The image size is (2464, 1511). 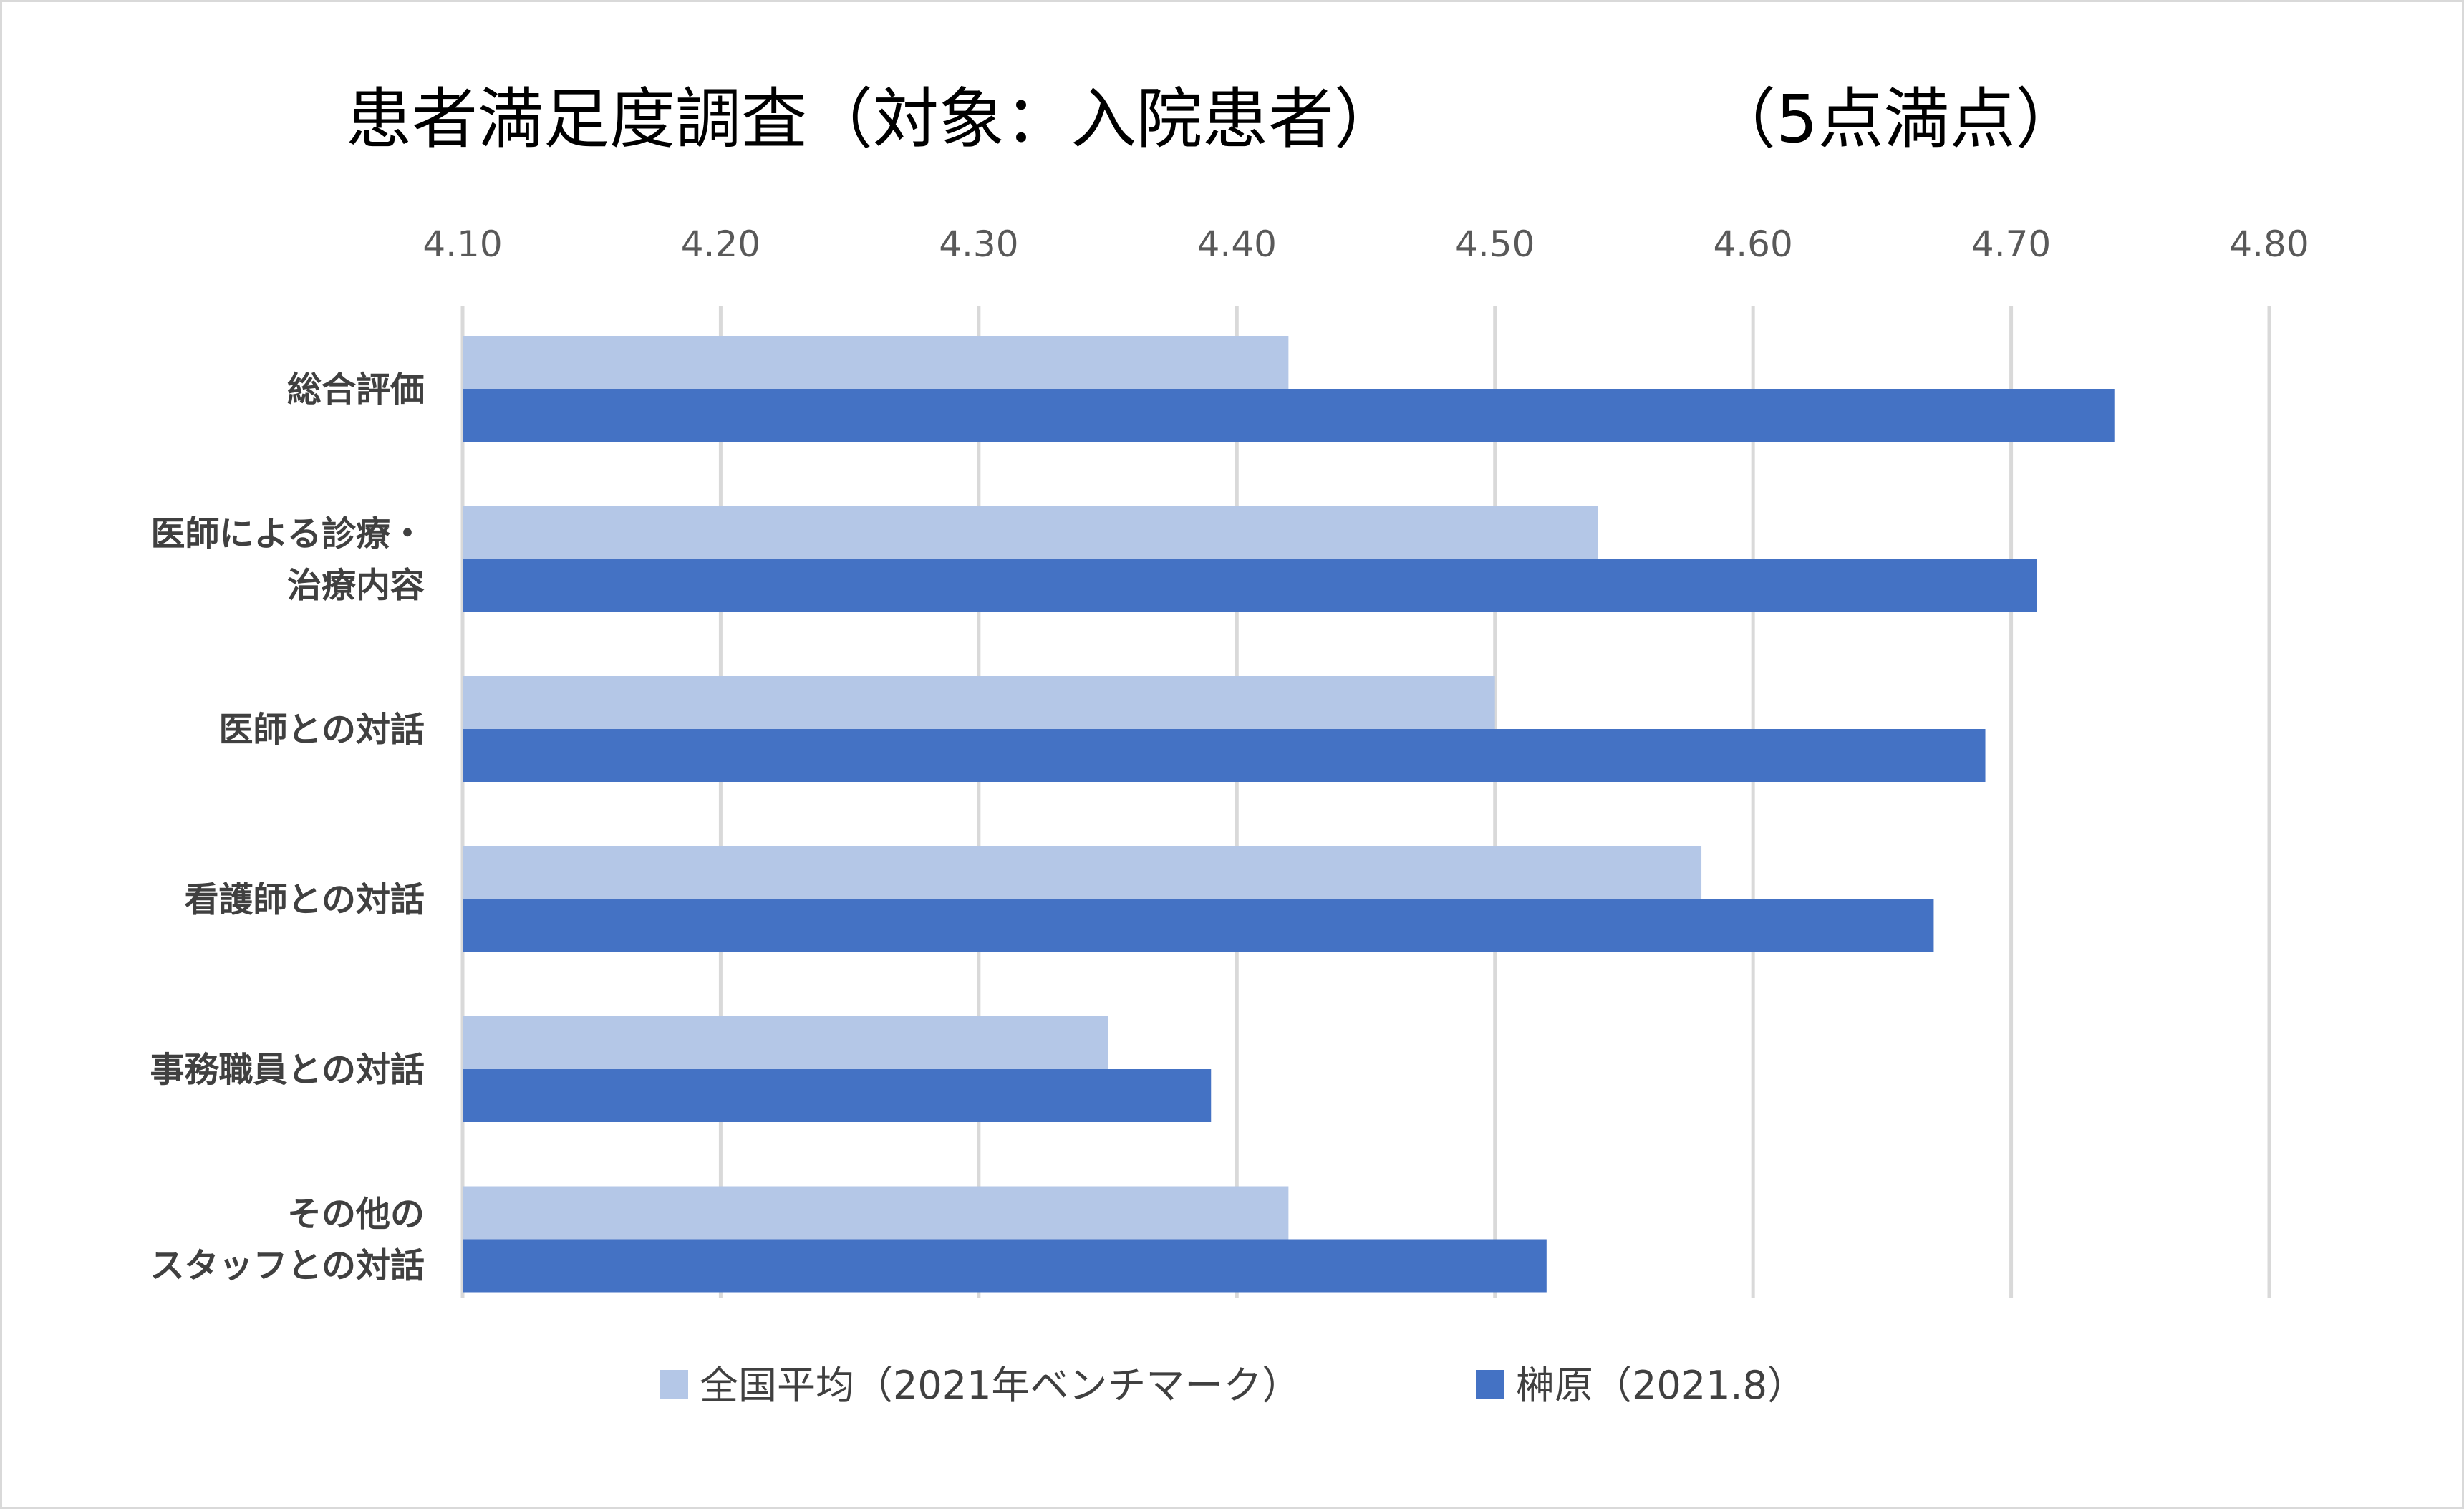 What do you see at coordinates (1030, 533) in the screenshot?
I see `bar-series1-cat2` at bounding box center [1030, 533].